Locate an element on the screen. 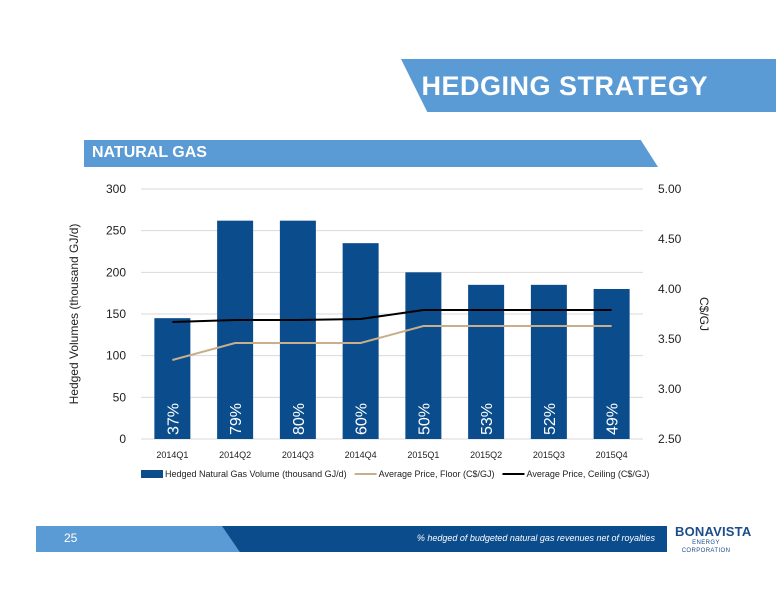  y-axis-title: Hedged Volumes (thousand GJ/d) is located at coordinates (74, 314).